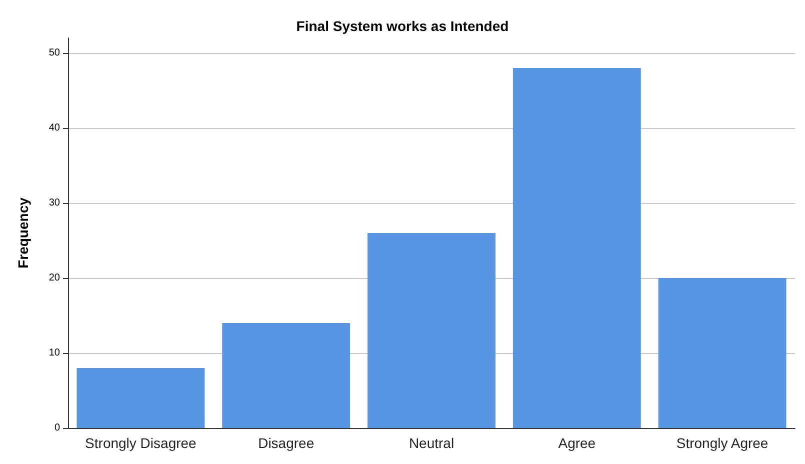 The height and width of the screenshot is (464, 805). I want to click on y-tick-label: 0, so click(57, 428).